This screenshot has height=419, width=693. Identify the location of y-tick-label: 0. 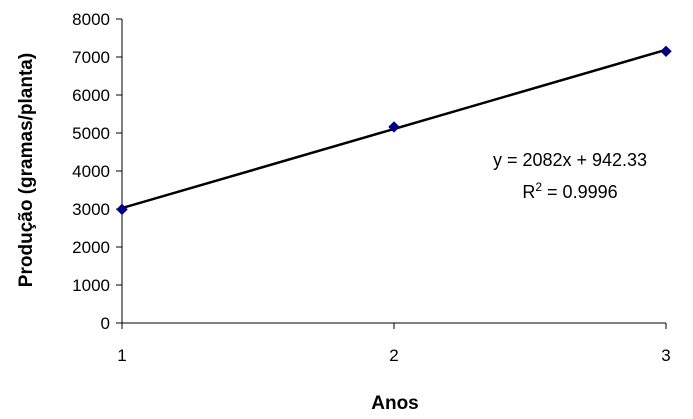
(105, 323).